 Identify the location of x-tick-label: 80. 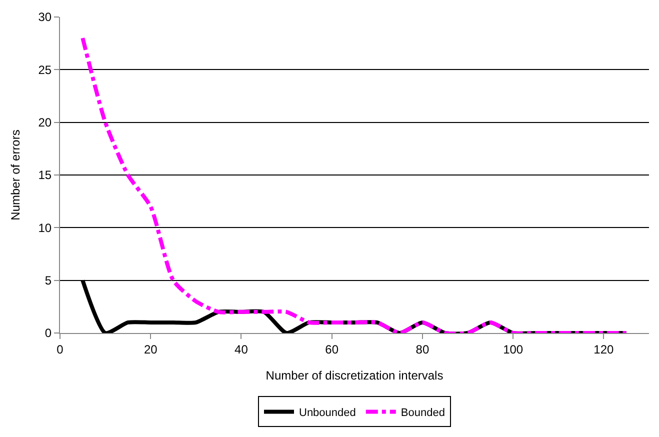
(423, 349).